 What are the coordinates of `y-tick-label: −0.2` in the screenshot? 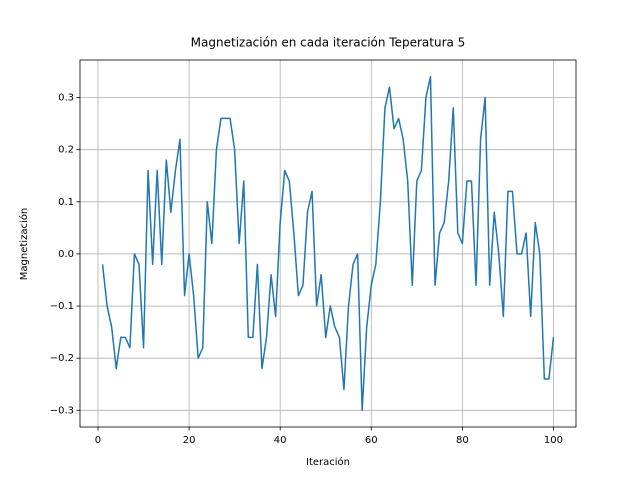 It's located at (62, 358).